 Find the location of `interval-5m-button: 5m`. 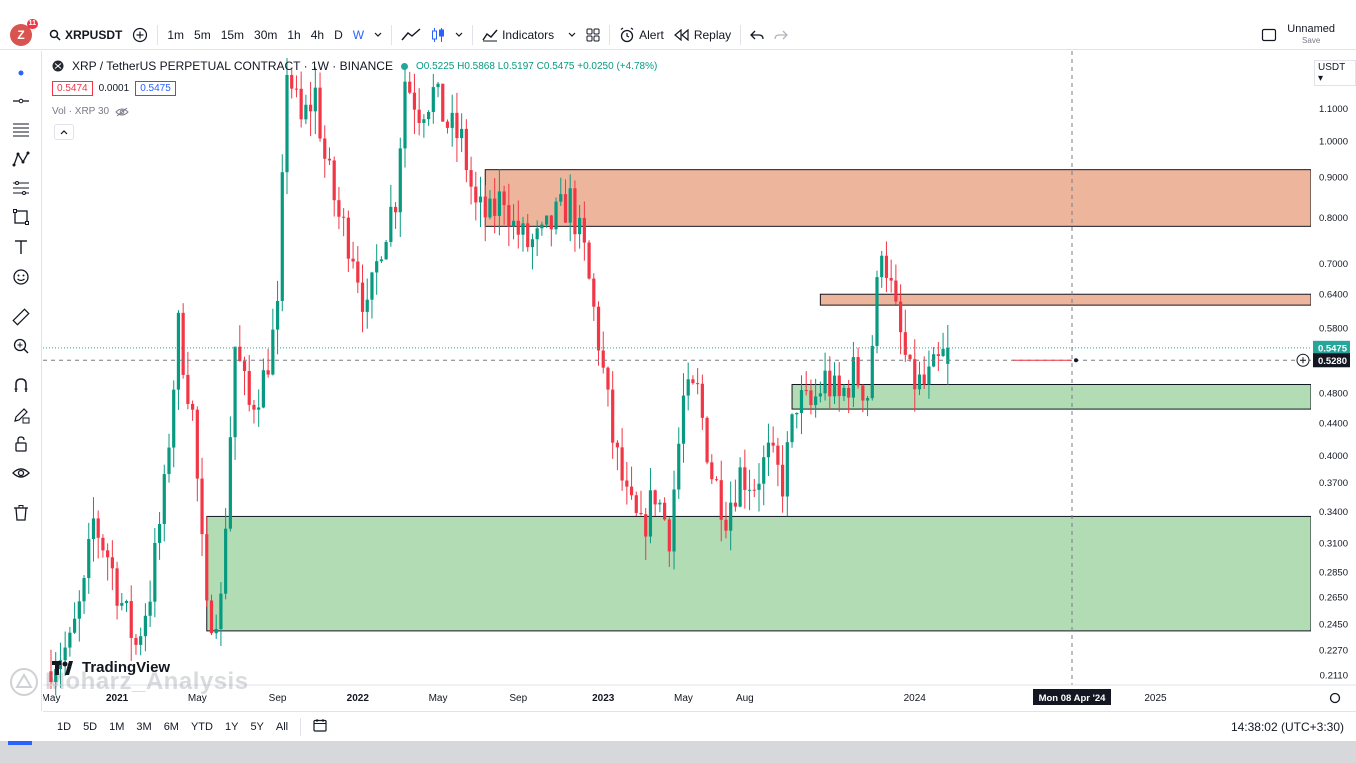

interval-5m-button: 5m is located at coordinates (202, 34).